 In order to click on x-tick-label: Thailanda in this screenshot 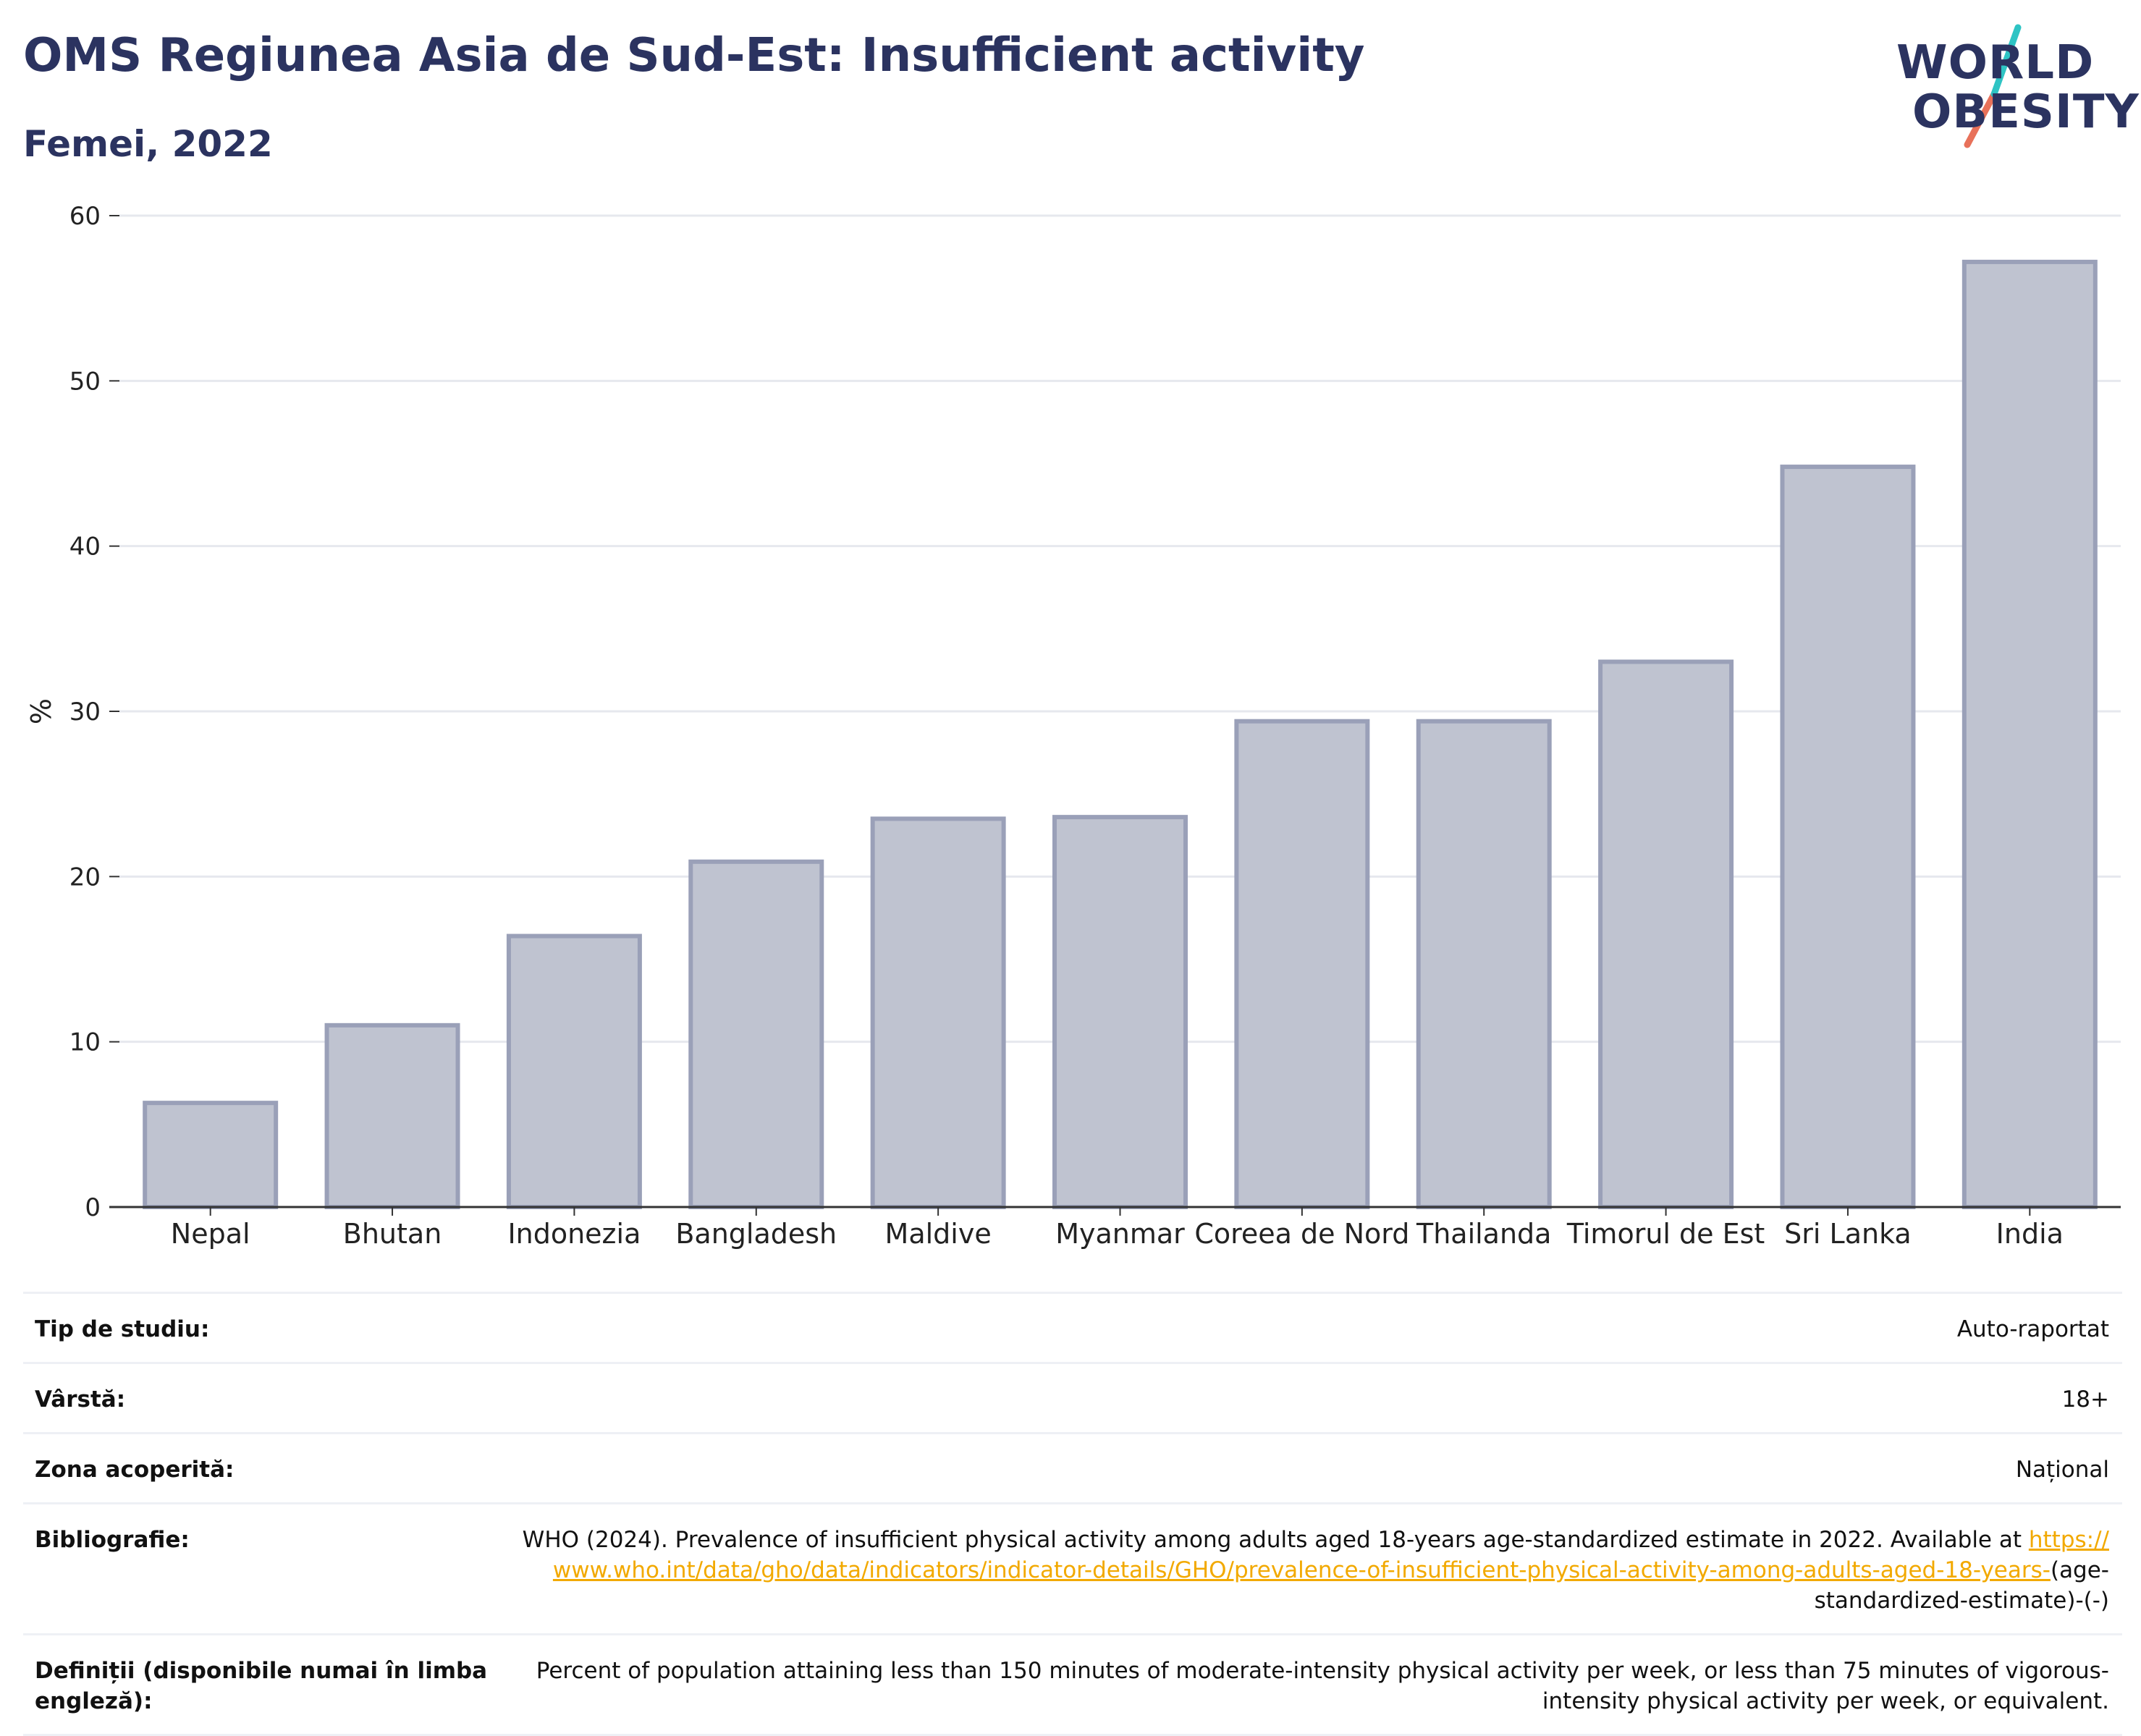, I will do `click(1483, 1234)`.